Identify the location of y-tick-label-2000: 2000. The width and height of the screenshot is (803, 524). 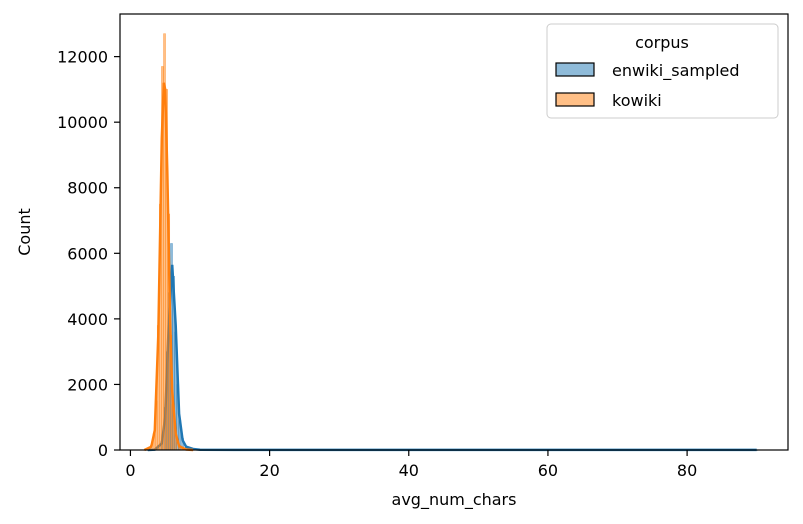
(87, 384).